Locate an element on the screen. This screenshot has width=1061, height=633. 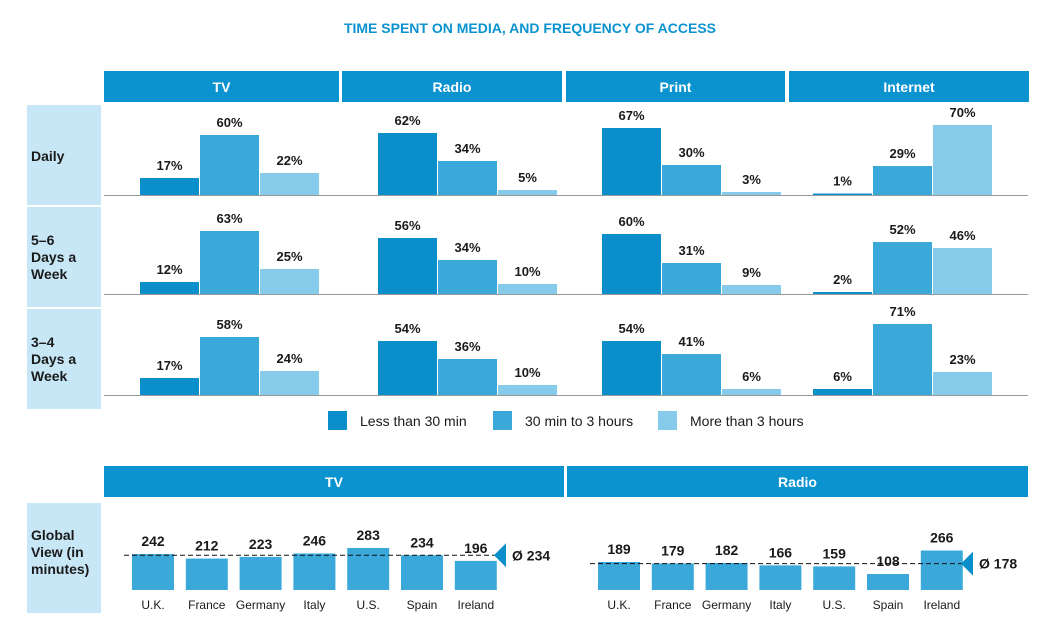
bar-value-label: 62% is located at coordinates (407, 120).